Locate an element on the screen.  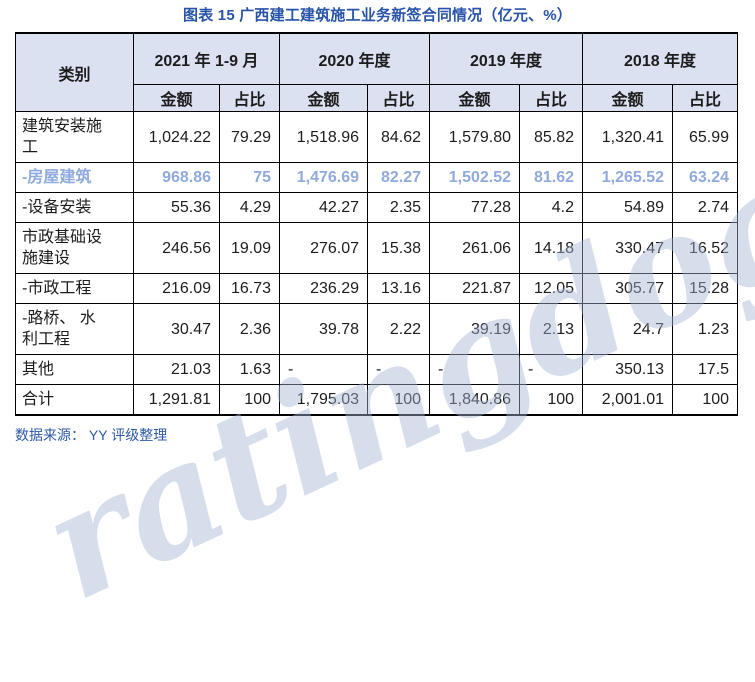
category-cell: 市政基础设施建设 is located at coordinates (74, 248).